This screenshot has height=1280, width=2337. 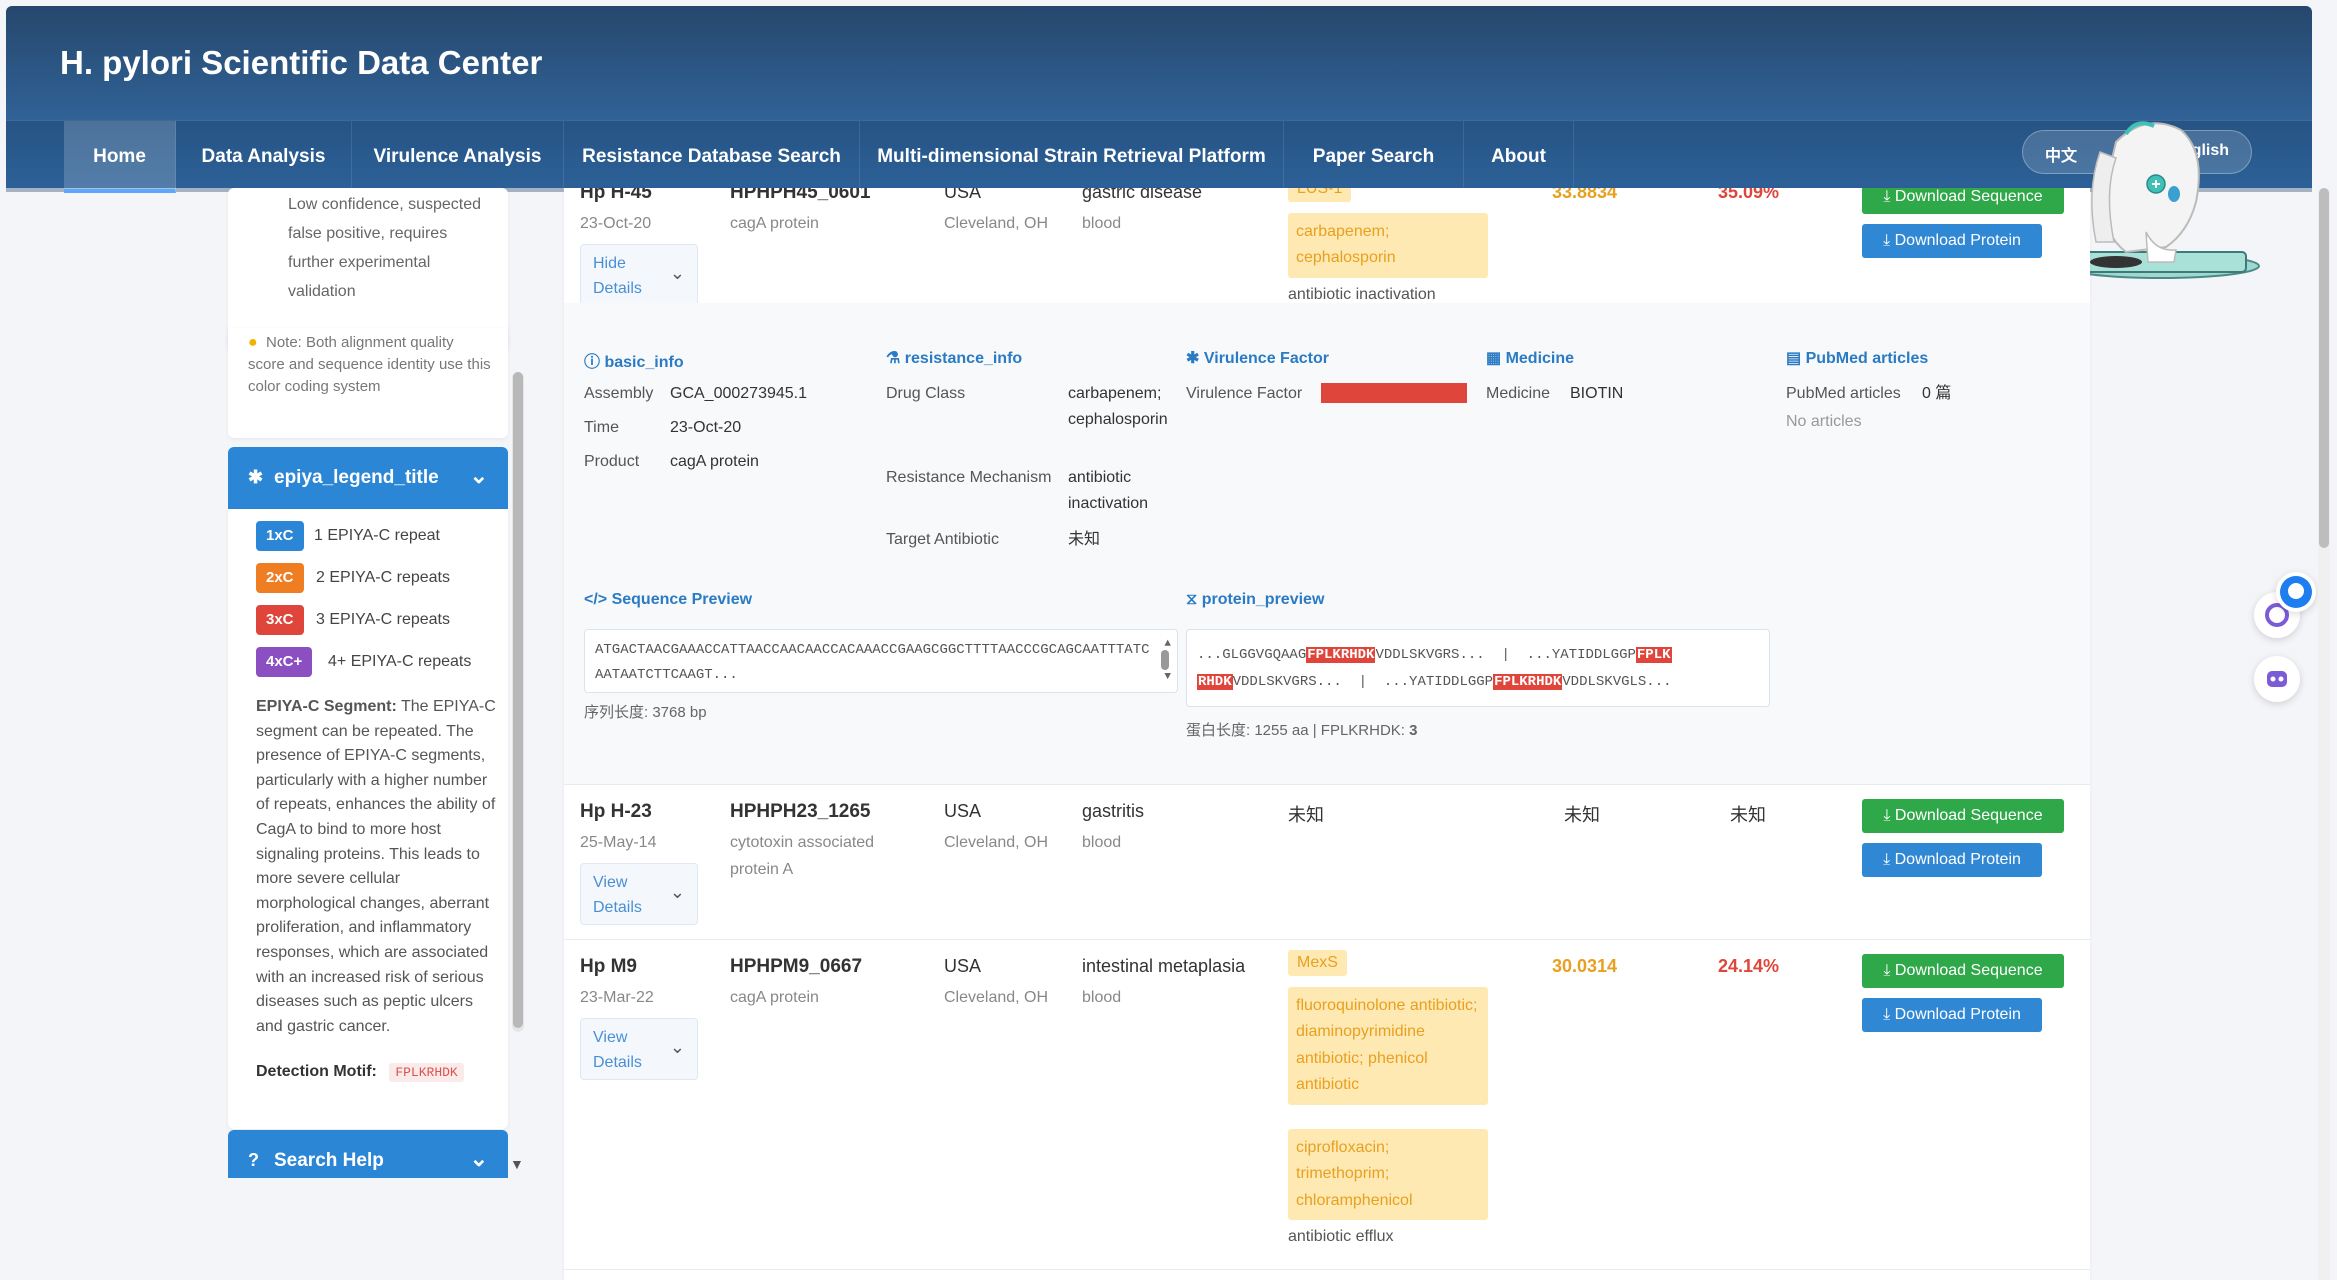 I want to click on pubmed-count: 0 篇, so click(x=1937, y=393).